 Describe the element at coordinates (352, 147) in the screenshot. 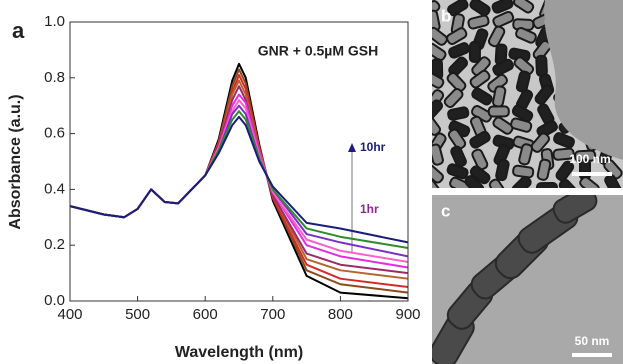

I see `arrow-head` at that location.